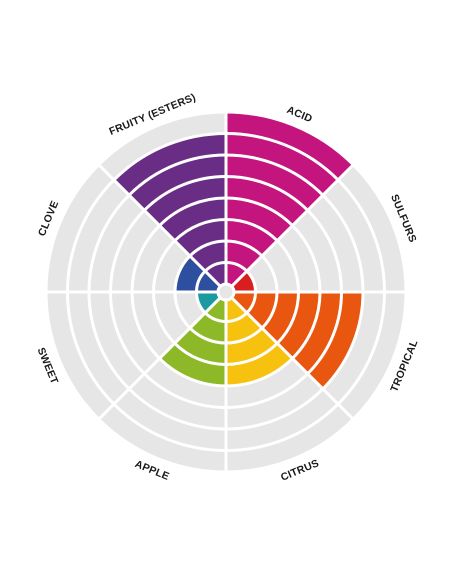 The width and height of the screenshot is (452, 584). I want to click on data-wedge-tropical, so click(297, 340).